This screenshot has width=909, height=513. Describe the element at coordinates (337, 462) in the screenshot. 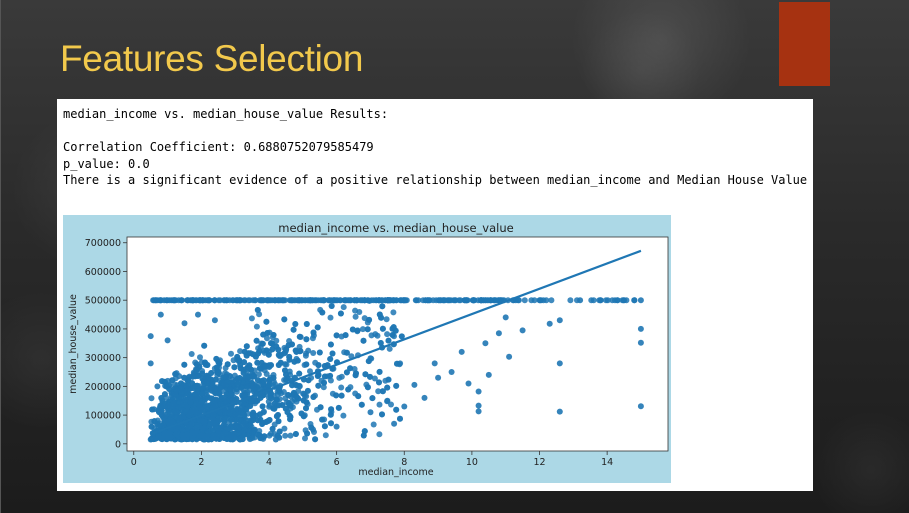

I see `x-tick-label: 6` at that location.